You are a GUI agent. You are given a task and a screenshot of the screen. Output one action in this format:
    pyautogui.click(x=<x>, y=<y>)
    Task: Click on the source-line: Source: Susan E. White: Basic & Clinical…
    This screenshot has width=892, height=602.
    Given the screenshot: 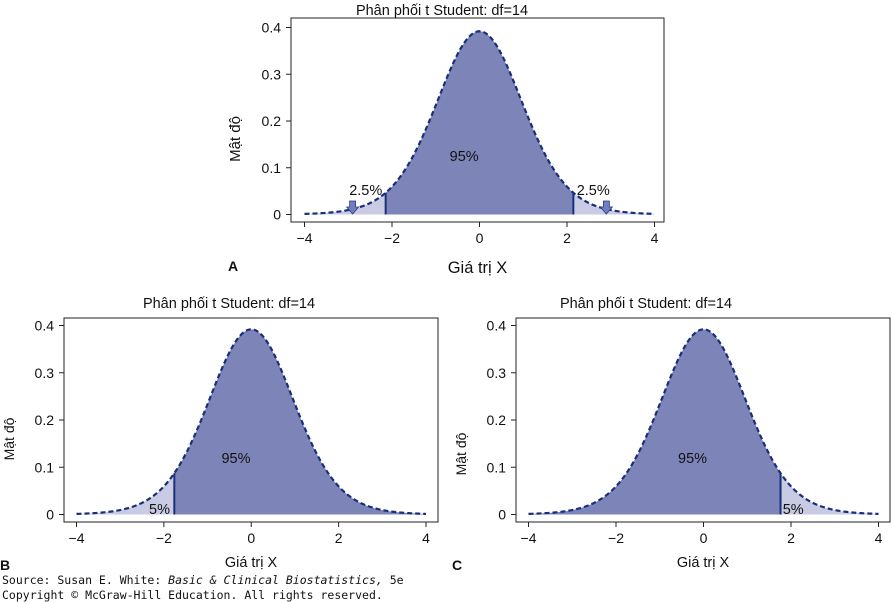 What is the action you would take?
    pyautogui.click(x=203, y=580)
    